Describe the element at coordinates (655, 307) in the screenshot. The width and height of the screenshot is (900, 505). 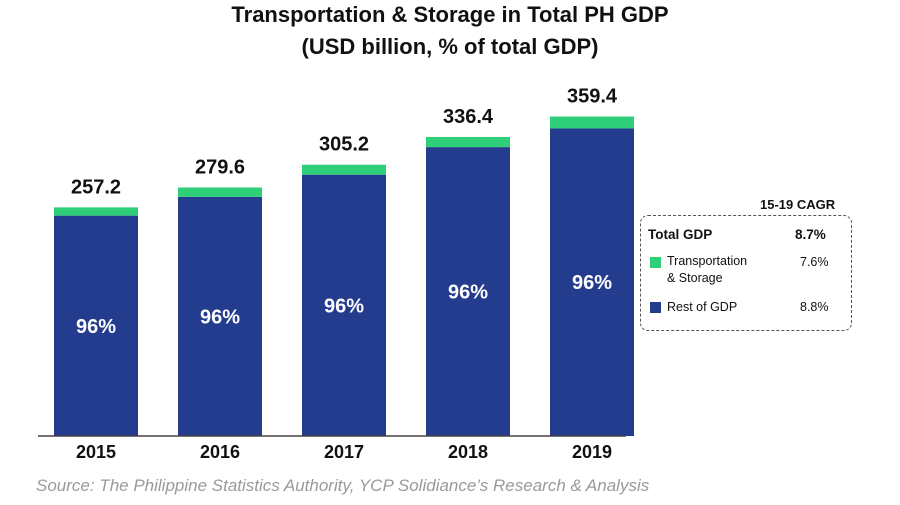
I see `legend-swatch-rest` at that location.